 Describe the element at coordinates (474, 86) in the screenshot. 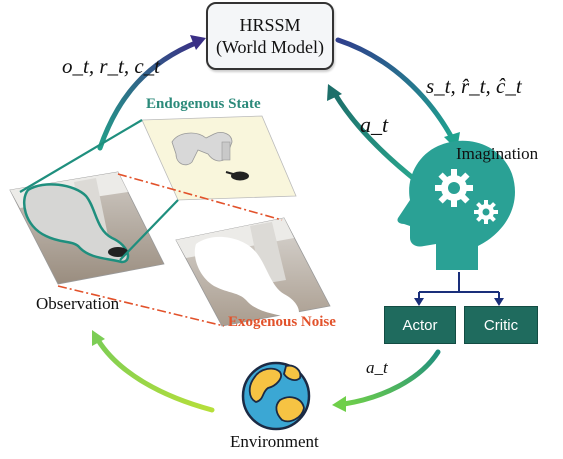

I see `imagined-tuple-label: s_t, r̂_t, ĉ_t` at that location.